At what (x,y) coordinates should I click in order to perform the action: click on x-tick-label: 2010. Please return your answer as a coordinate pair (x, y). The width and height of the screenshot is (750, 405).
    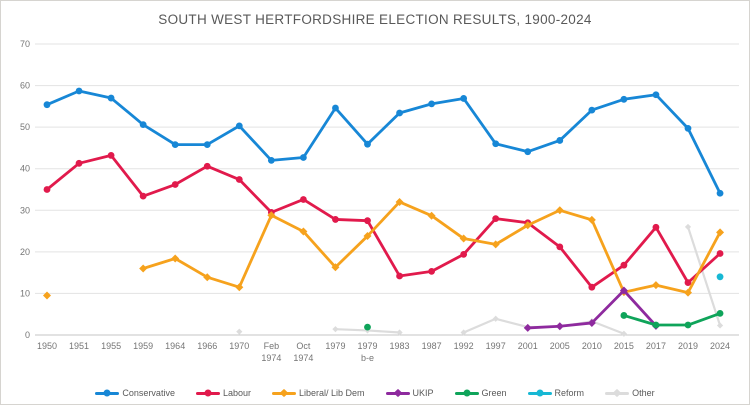
    Looking at the image, I should click on (592, 346).